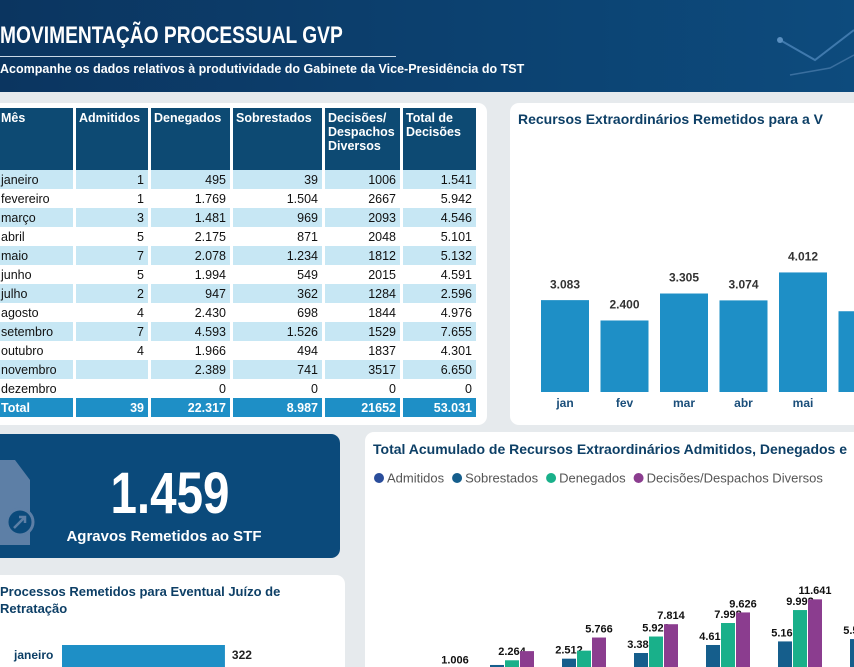 The image size is (854, 667). I want to click on y-tick-label: janeiro, so click(33, 655).